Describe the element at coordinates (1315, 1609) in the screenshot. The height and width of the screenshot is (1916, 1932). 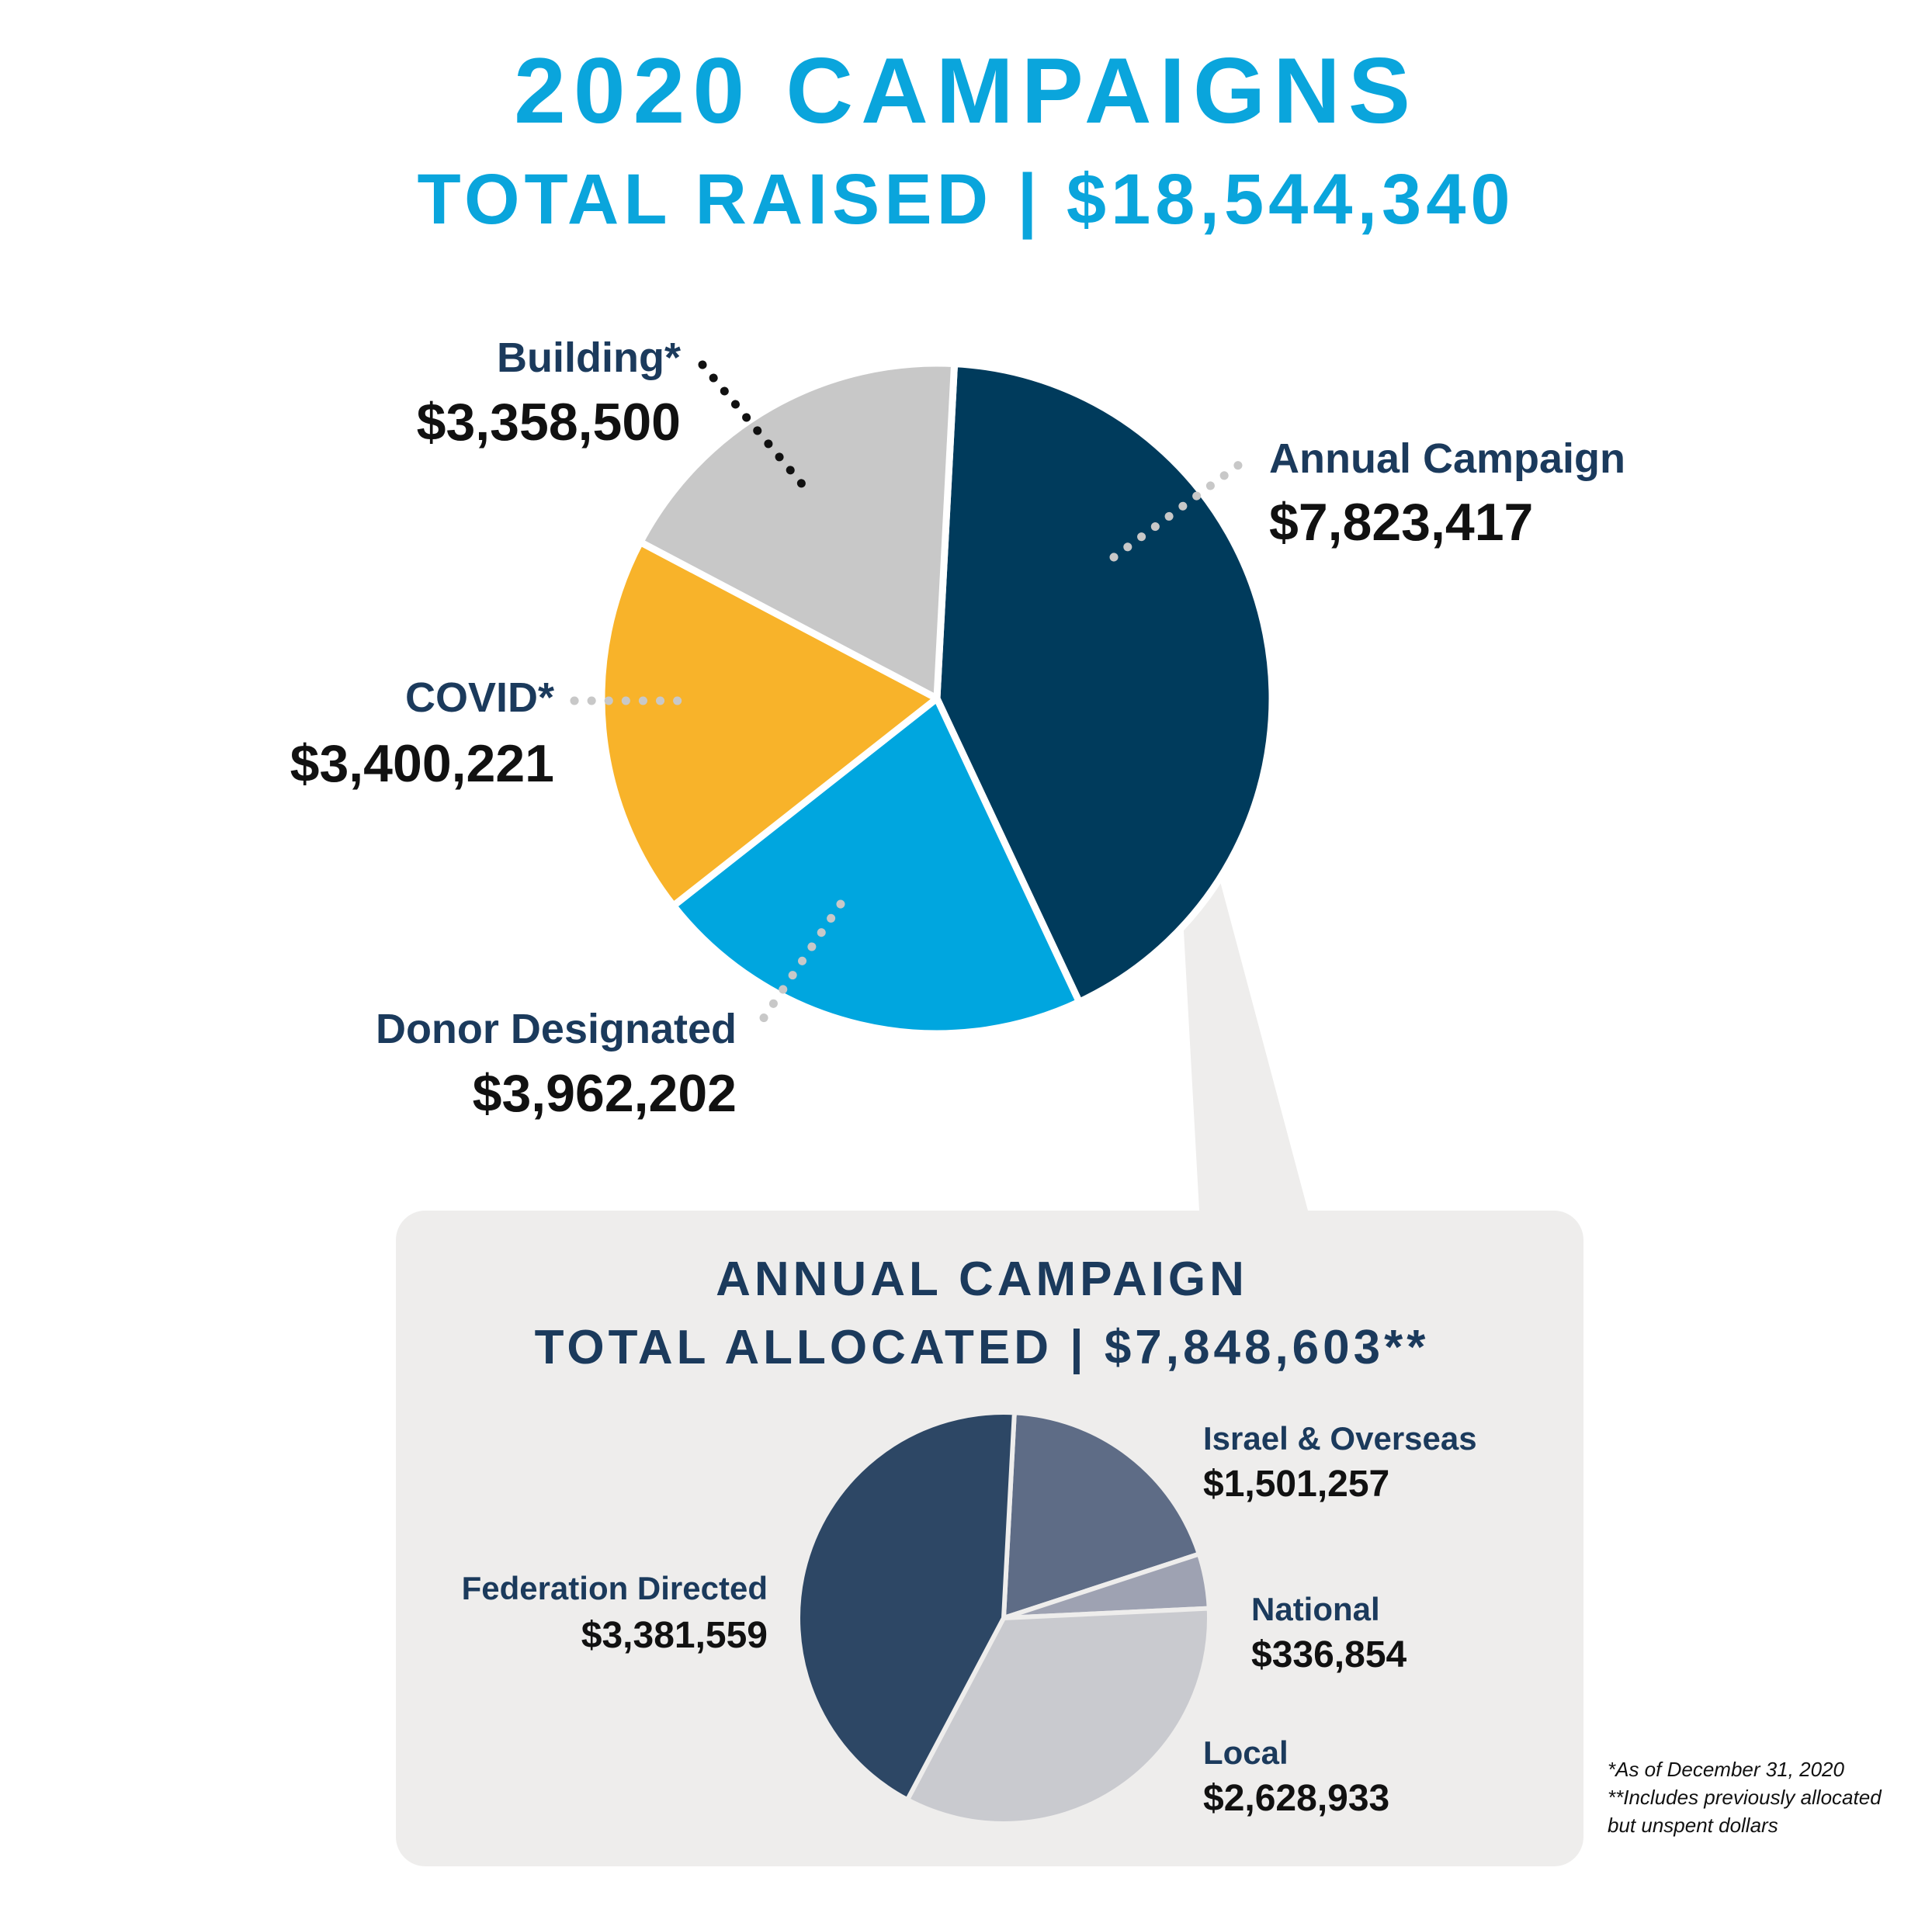
I see `national-label: National` at that location.